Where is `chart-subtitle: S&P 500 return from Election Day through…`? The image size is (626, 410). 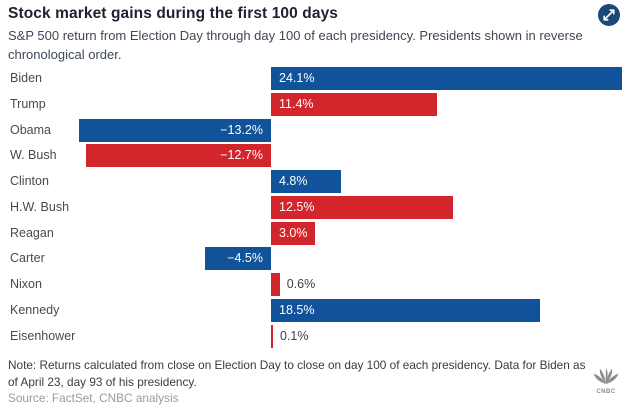
chart-subtitle: S&P 500 return from Election Day through… is located at coordinates (295, 45).